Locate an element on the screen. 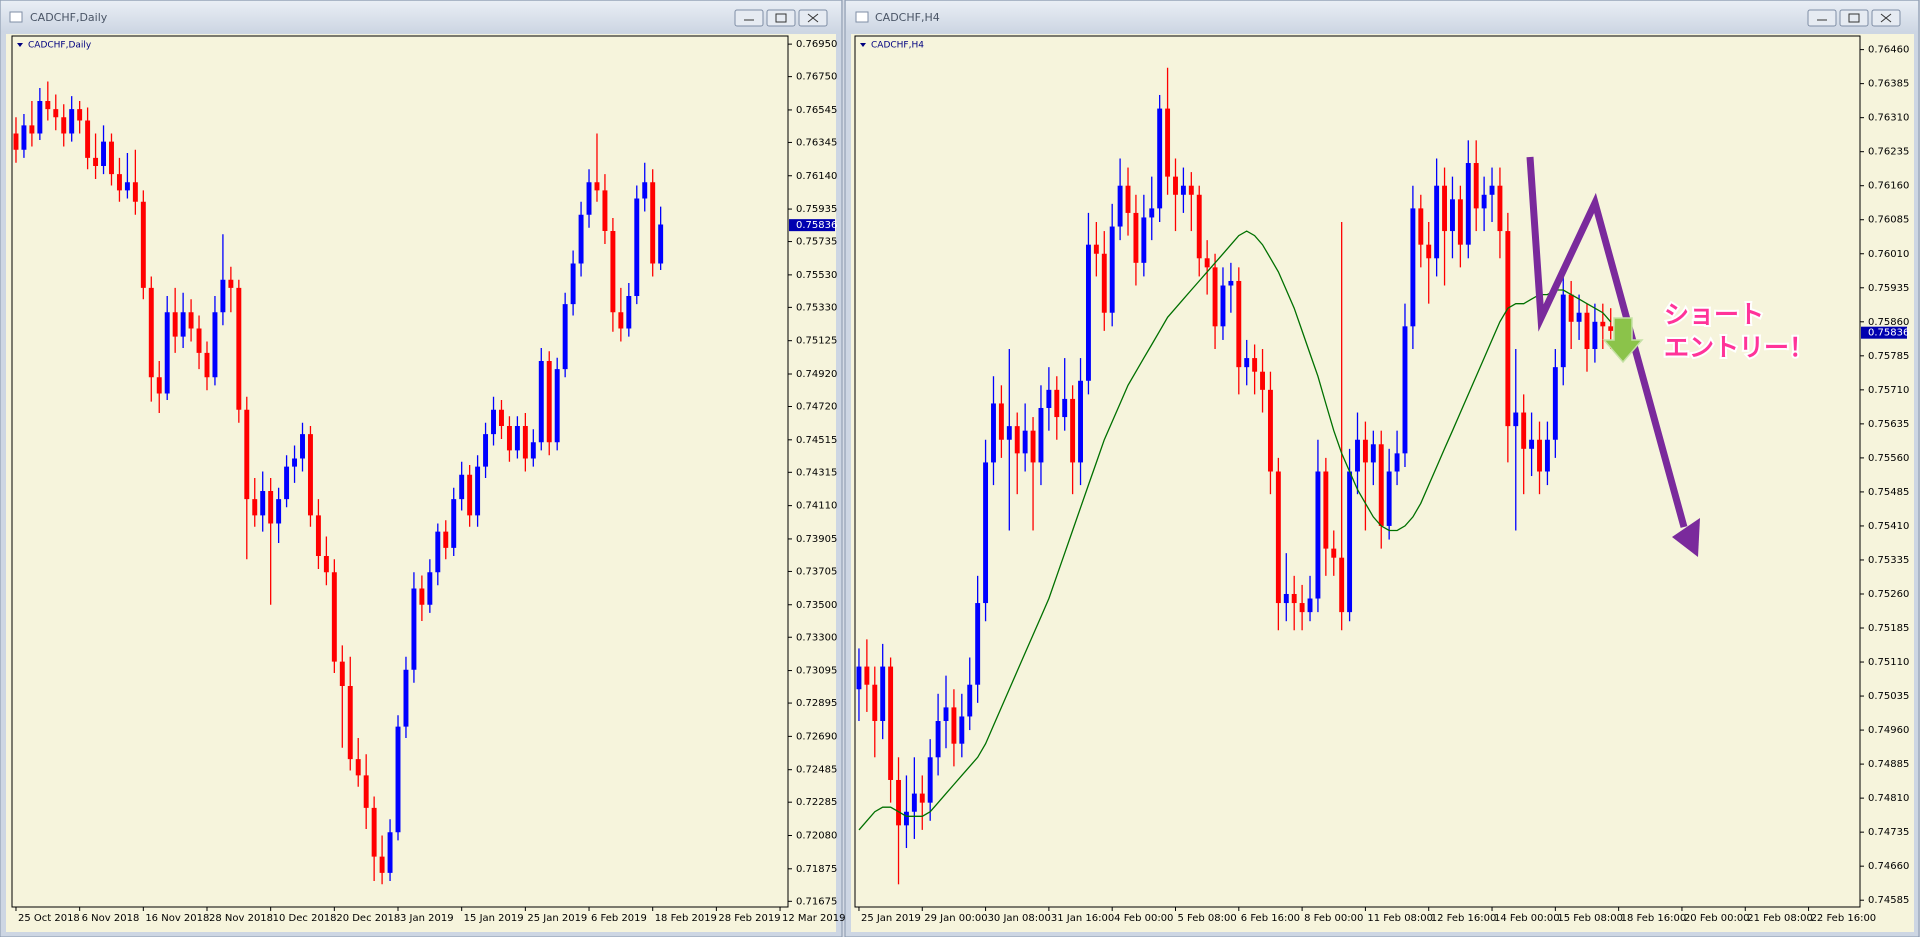  x-tick-label: 16 Nov 2018 is located at coordinates (177, 918).